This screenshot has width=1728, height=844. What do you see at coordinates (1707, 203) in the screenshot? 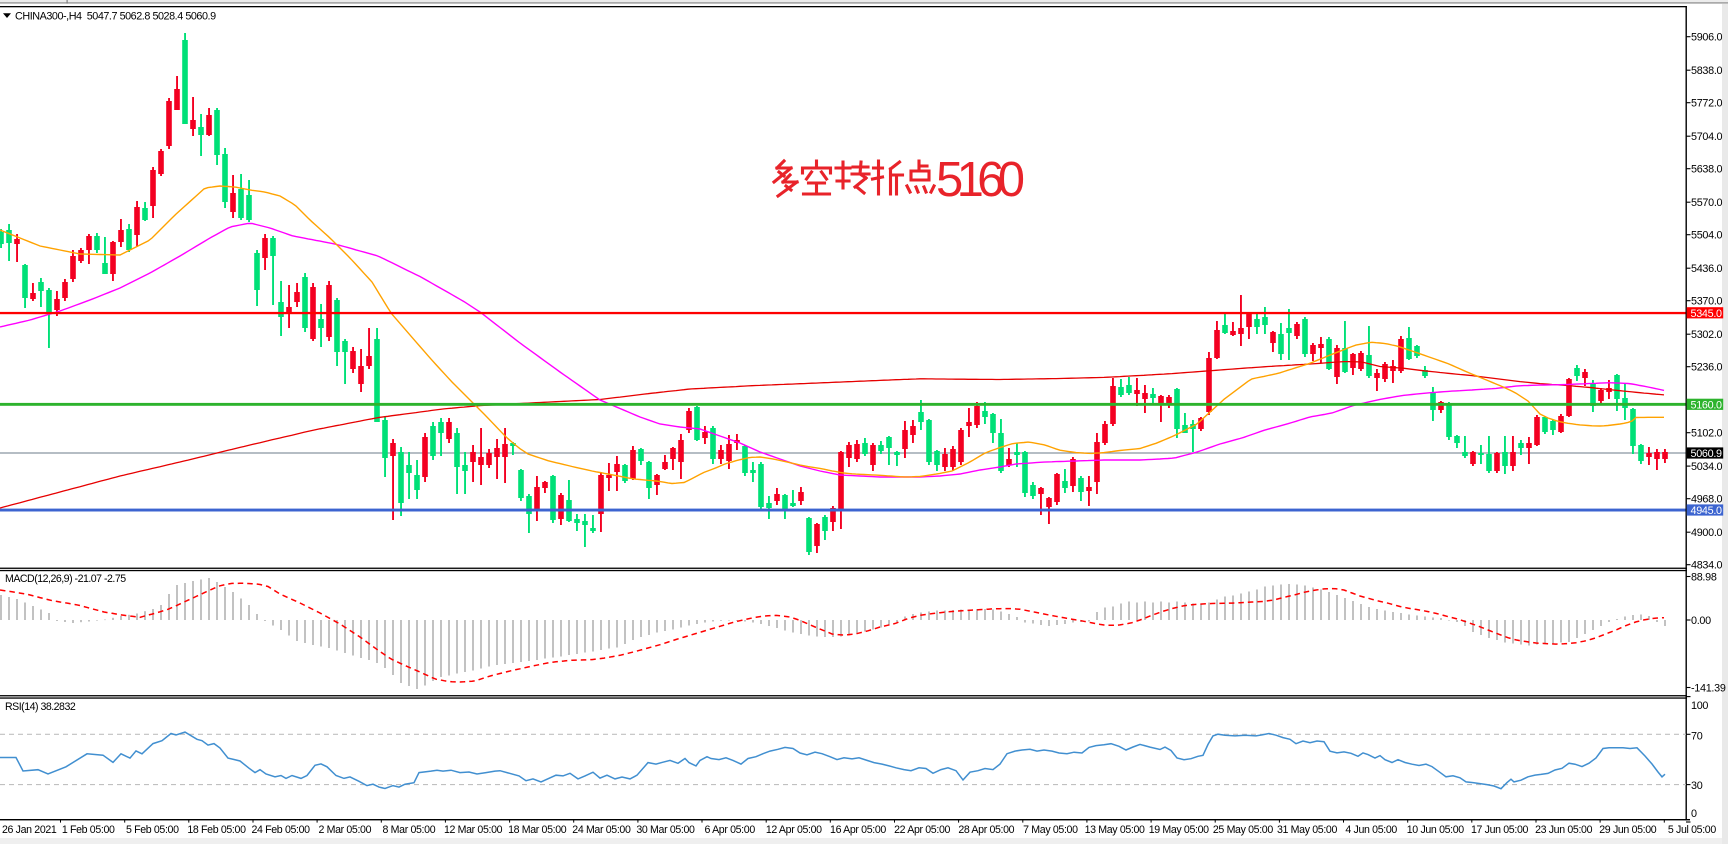
I see `svg-text: 5570.0` at bounding box center [1707, 203].